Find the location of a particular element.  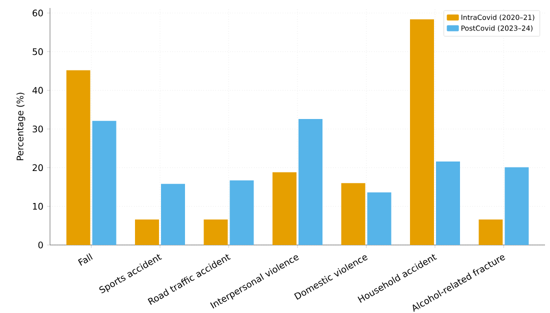

y-tick-label: 20 is located at coordinates (37, 168).